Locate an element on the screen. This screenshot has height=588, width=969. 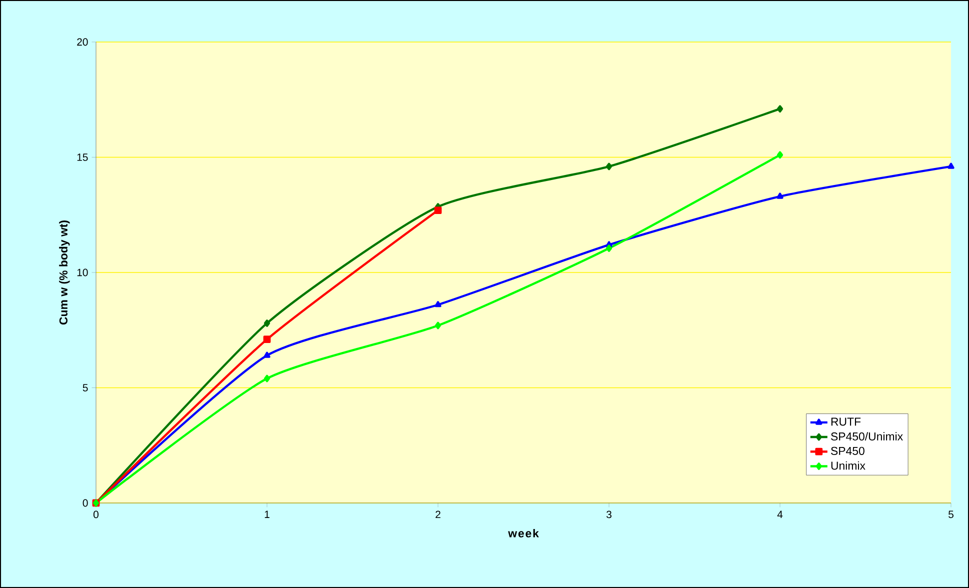
y-tick-label: 10 is located at coordinates (82, 272).